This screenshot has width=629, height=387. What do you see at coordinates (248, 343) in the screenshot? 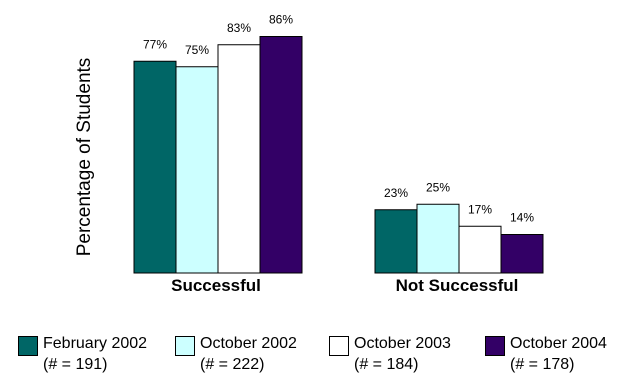
I see `legend-series-name: October 2002` at bounding box center [248, 343].